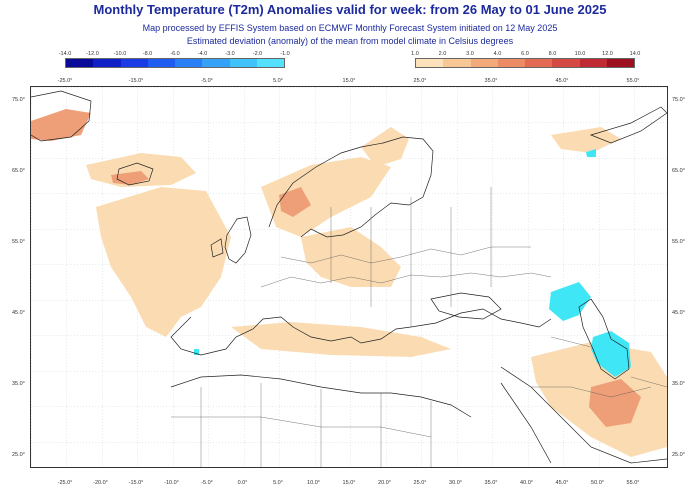 This screenshot has width=700, height=495. I want to click on legend-cold-label: -10.0, so click(120, 54).